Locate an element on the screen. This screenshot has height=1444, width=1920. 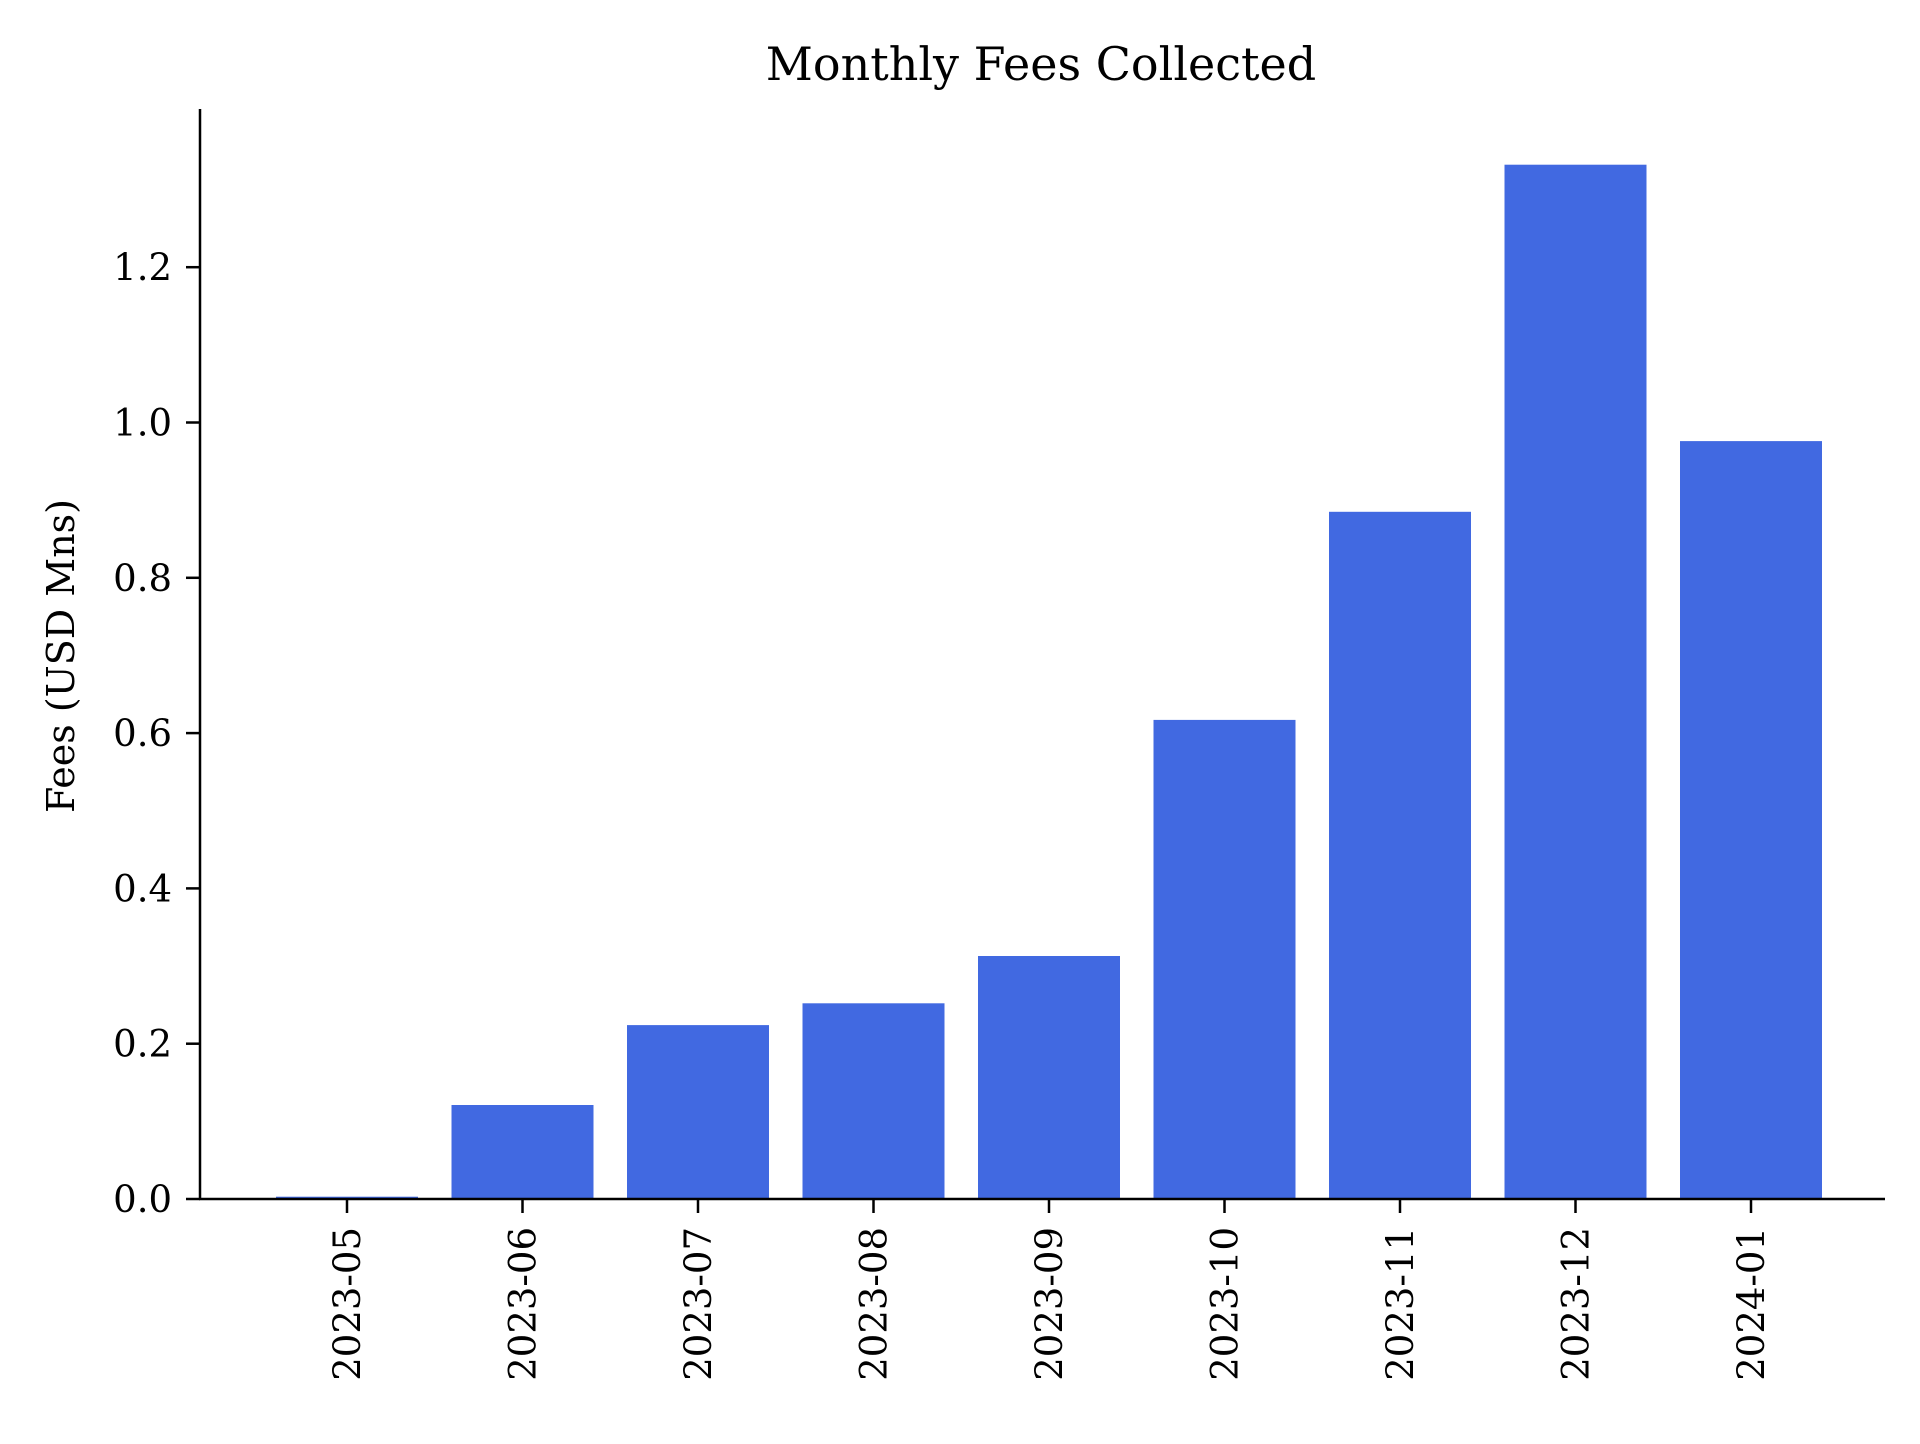
y-tick-label: 0.2 is located at coordinates (142, 1044).